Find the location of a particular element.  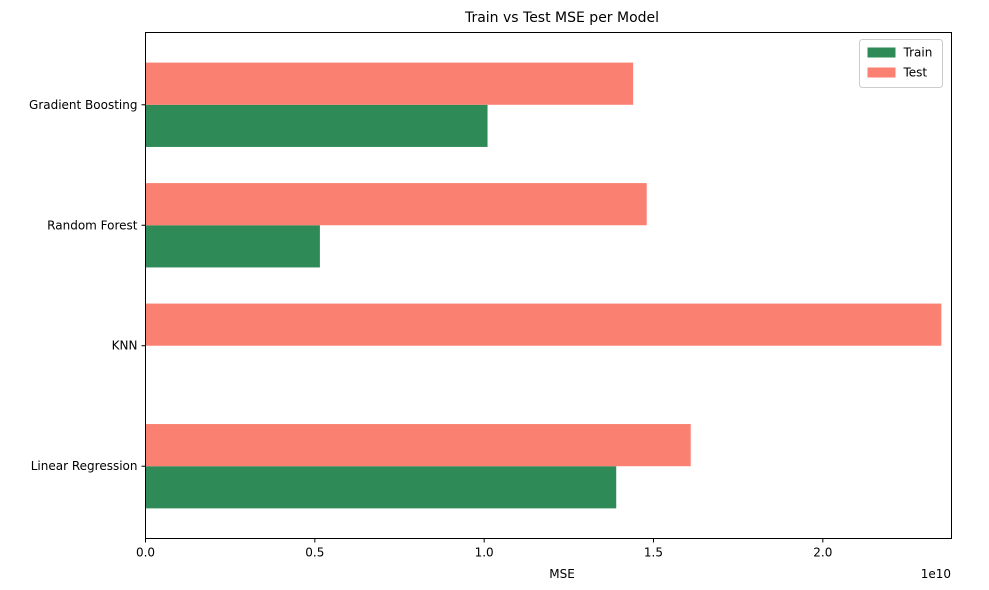

legend-label-test: Test is located at coordinates (915, 73).